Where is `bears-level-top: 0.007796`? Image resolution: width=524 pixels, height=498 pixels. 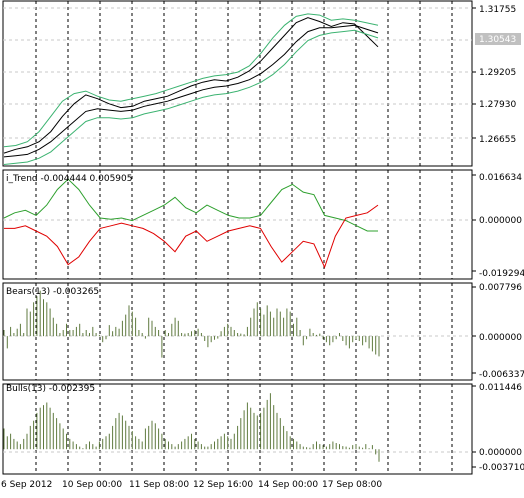 bears-level-top: 0.007796 is located at coordinates (500, 288).